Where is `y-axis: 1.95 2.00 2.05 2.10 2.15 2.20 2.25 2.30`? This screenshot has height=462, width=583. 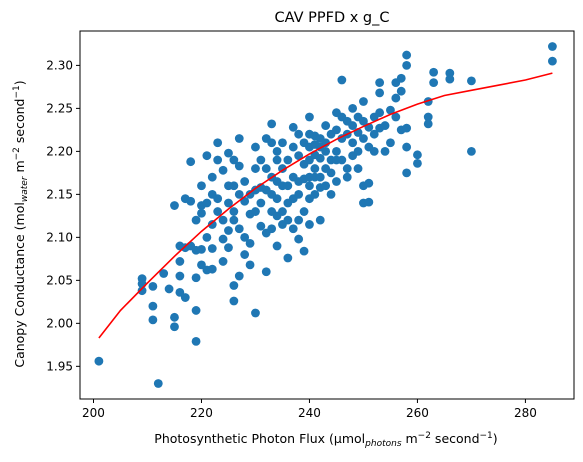 y-axis: 1.95 2.00 2.05 2.10 2.15 2.20 2.25 2.30 is located at coordinates (63, 215).